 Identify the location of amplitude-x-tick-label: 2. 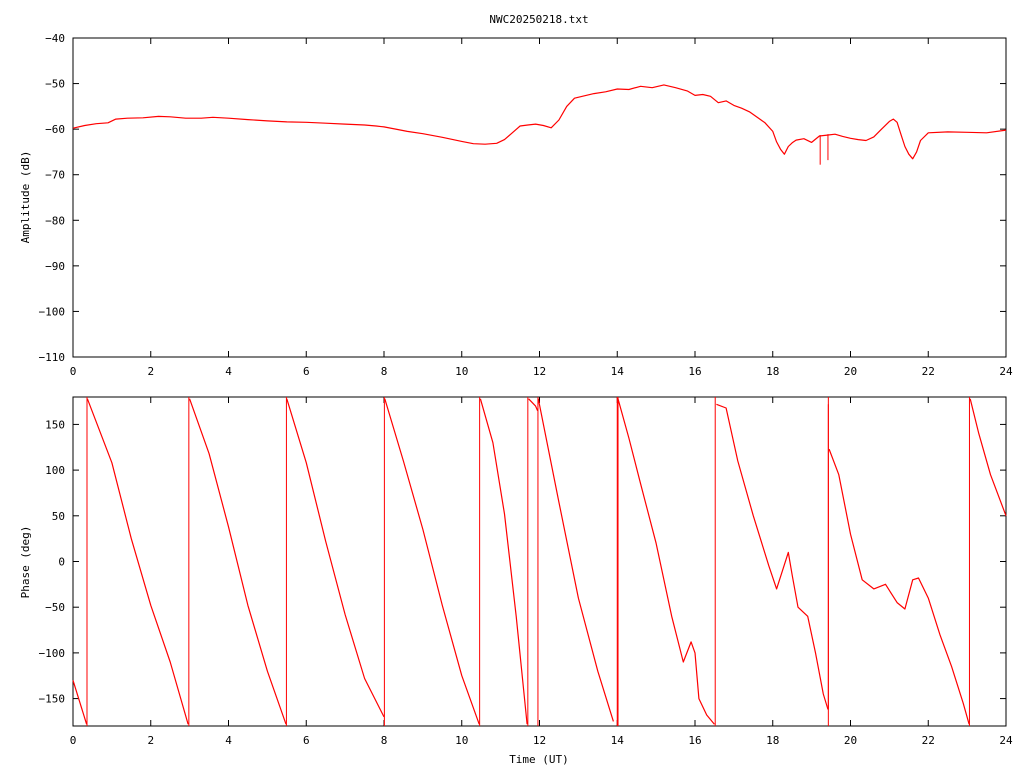
(150, 371).